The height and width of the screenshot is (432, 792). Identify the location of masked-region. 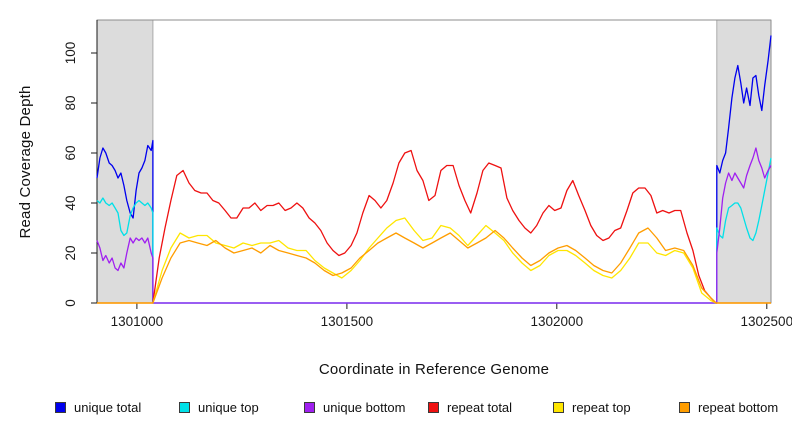
(744, 161).